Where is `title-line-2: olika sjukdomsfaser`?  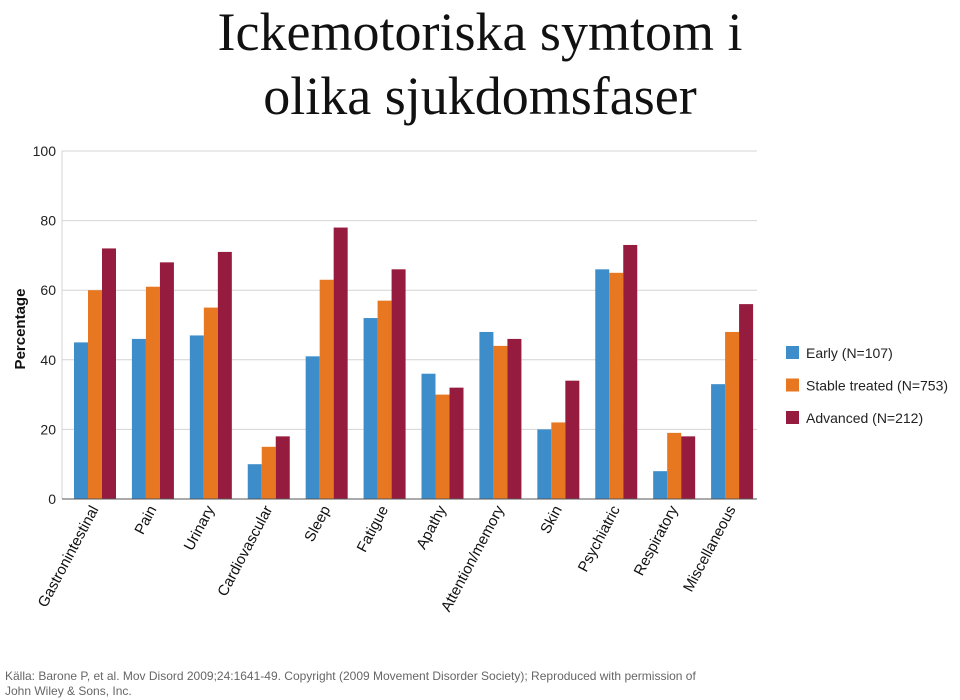 title-line-2: olika sjukdomsfaser is located at coordinates (480, 96).